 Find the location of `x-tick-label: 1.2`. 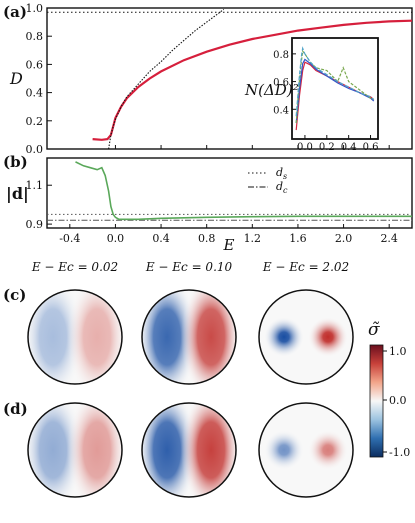

x-tick-label: 1.2 is located at coordinates (253, 238).